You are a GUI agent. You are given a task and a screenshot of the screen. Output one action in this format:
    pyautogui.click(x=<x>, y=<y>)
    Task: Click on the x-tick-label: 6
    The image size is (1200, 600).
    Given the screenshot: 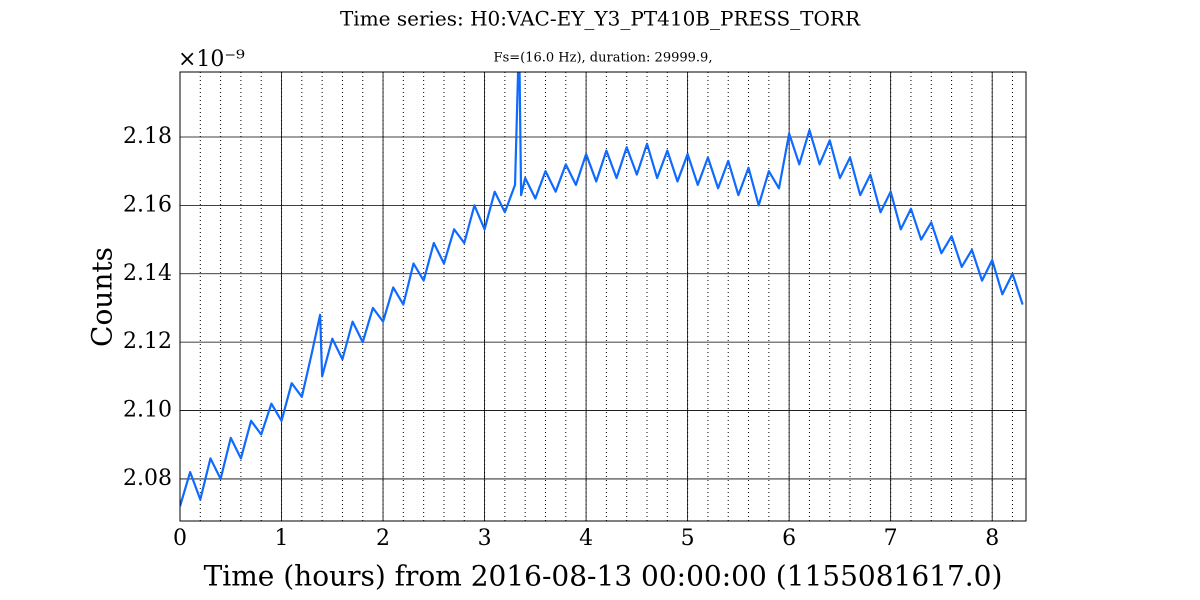 What is the action you would take?
    pyautogui.click(x=789, y=538)
    